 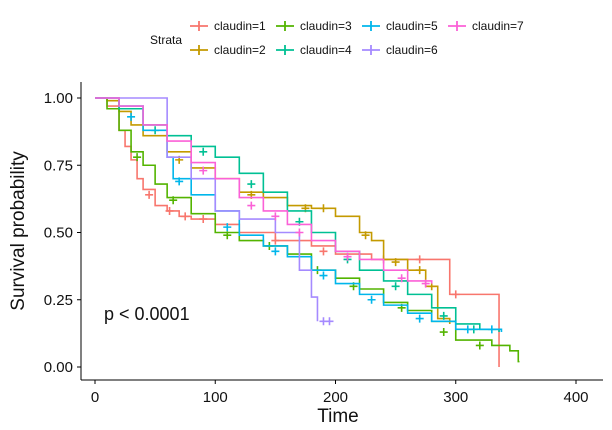 What do you see at coordinates (412, 50) in the screenshot?
I see `legend-label: claudin=6` at bounding box center [412, 50].